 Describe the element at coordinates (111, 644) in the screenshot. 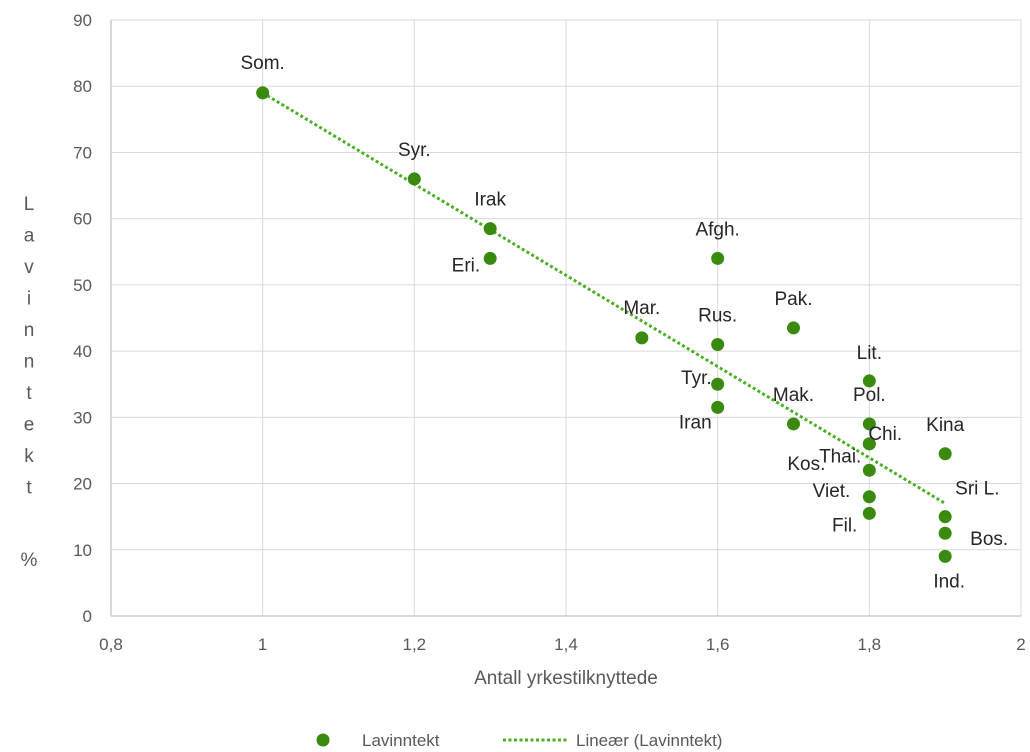

I see `x-tick-label: 0,8` at that location.